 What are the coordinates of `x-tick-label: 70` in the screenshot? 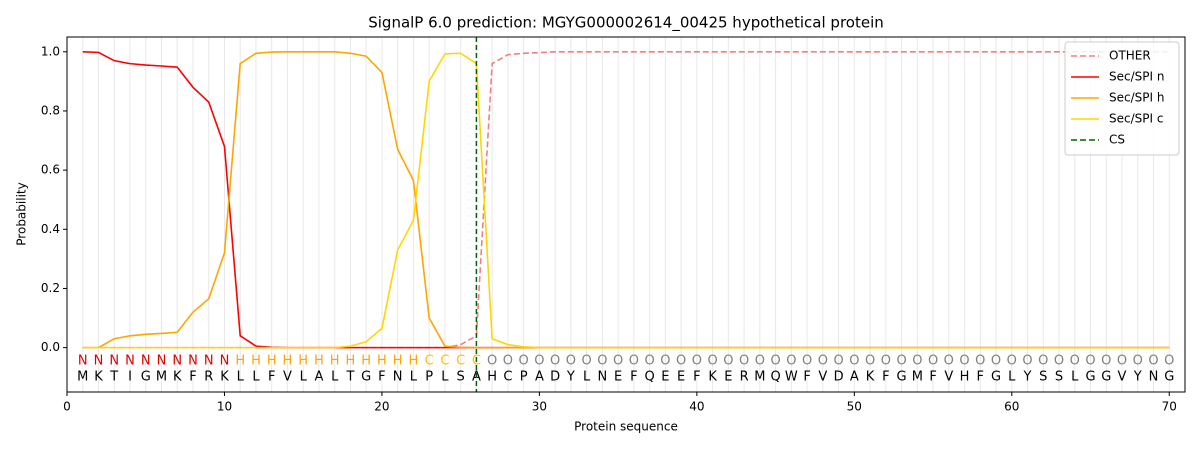 It's located at (1169, 407).